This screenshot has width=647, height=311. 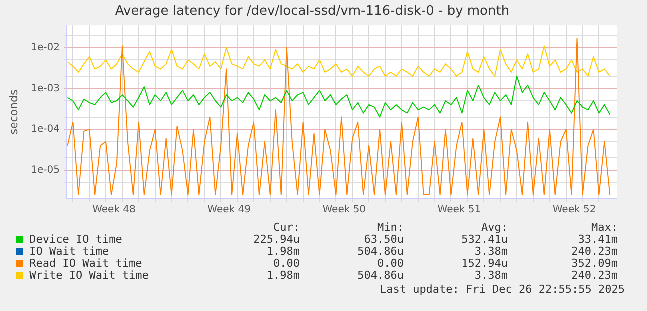 What do you see at coordinates (69, 251) in the screenshot?
I see `legend-label: IO Wait time` at bounding box center [69, 251].